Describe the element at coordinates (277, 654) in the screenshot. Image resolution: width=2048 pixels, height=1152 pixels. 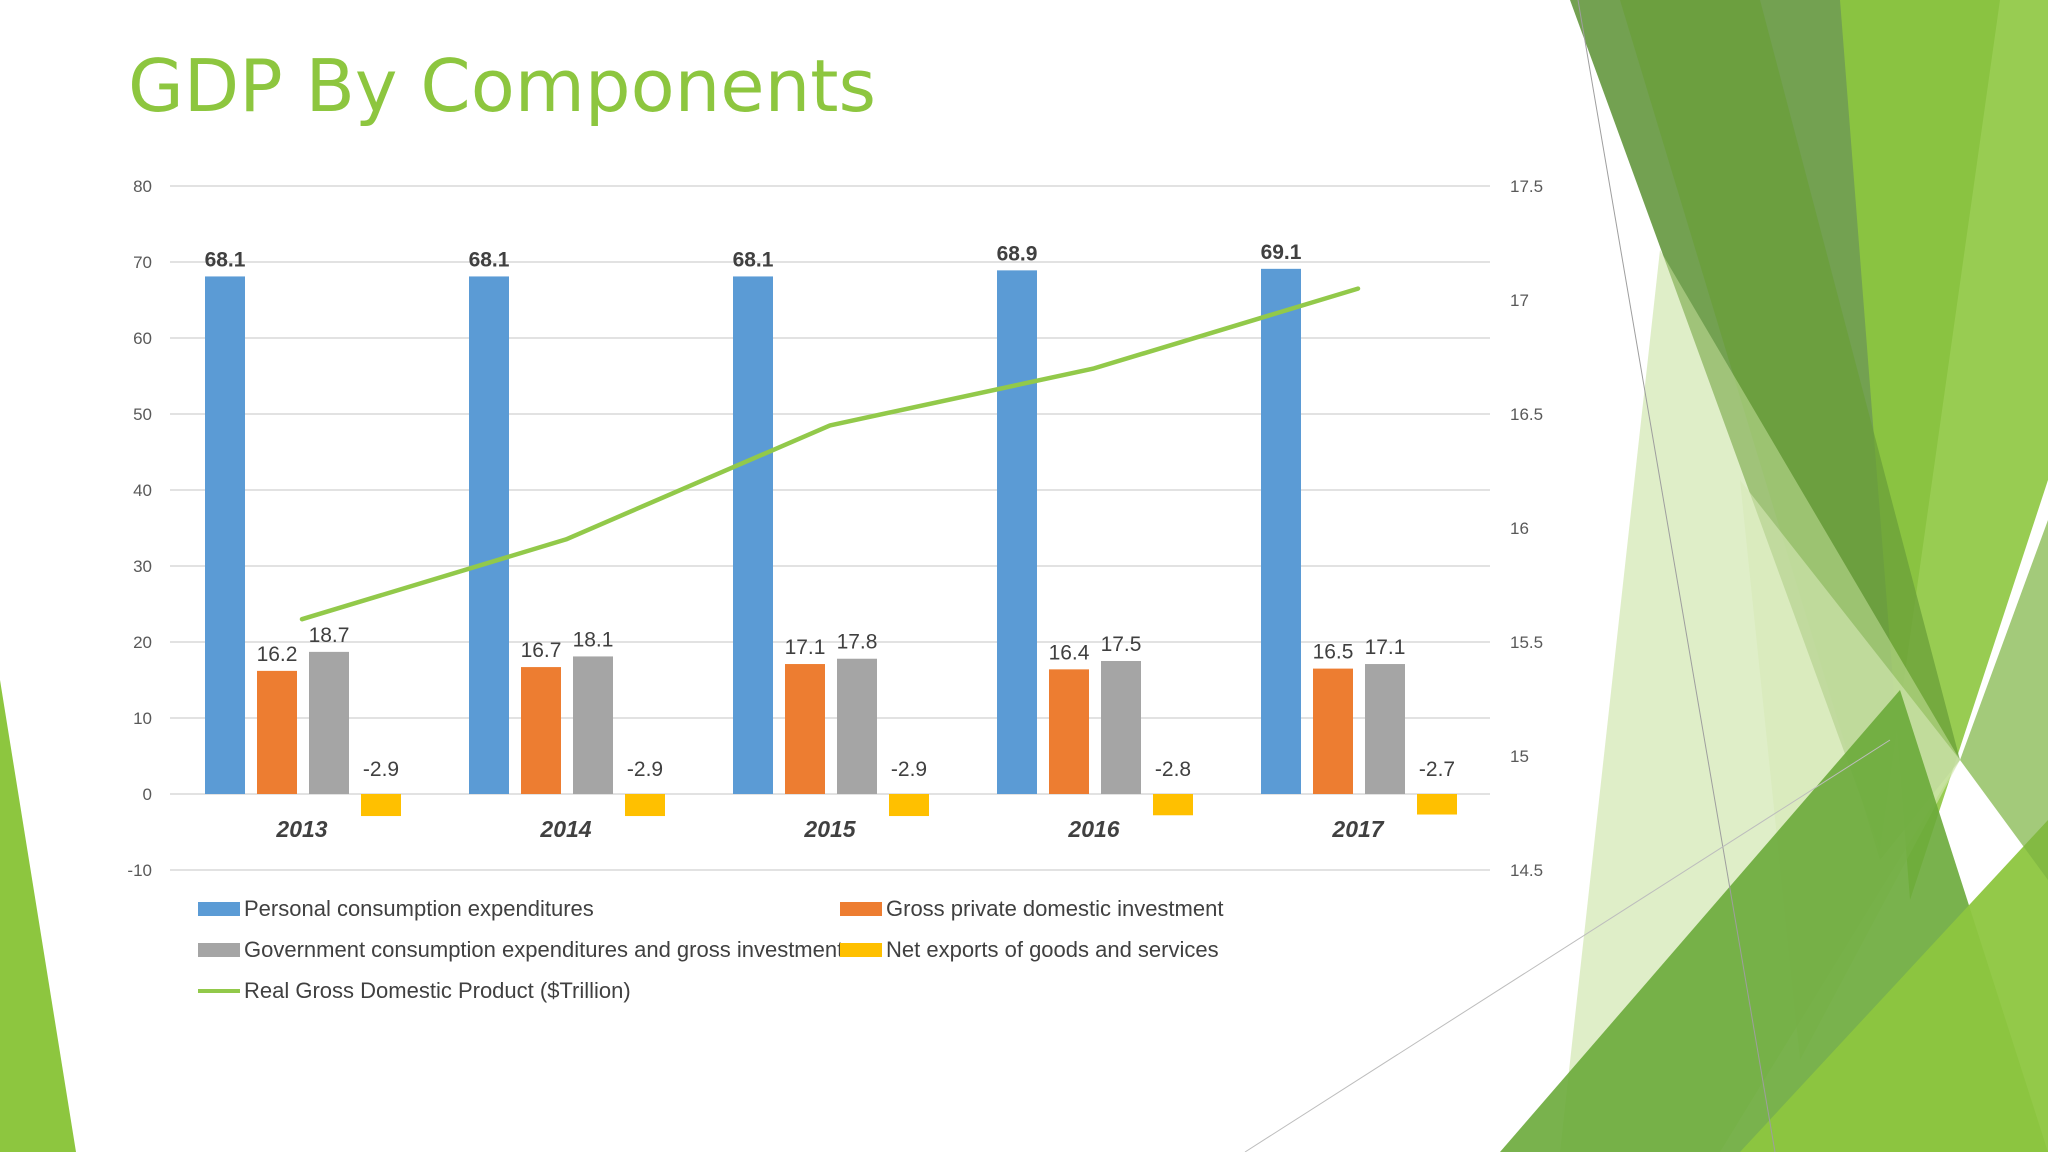
I see `data-label: 16.2` at that location.